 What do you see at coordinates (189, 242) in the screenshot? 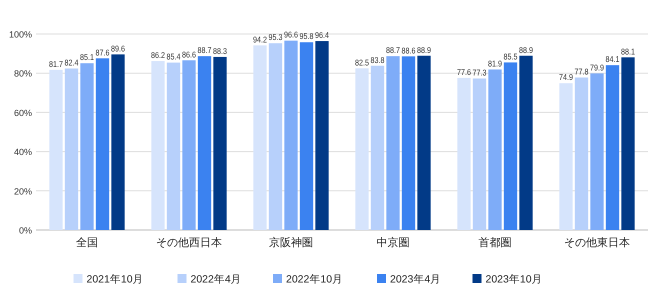
I see `x-tick-label: その他西日本` at bounding box center [189, 242].